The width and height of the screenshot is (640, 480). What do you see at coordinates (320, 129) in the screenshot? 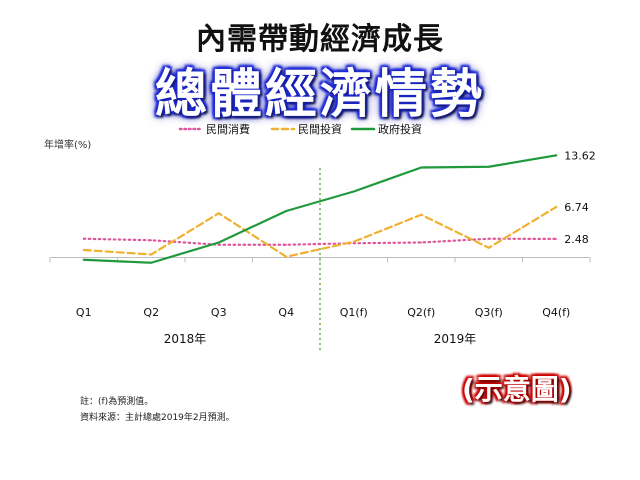
I see `legend-label-2: 民間投資` at bounding box center [320, 129].